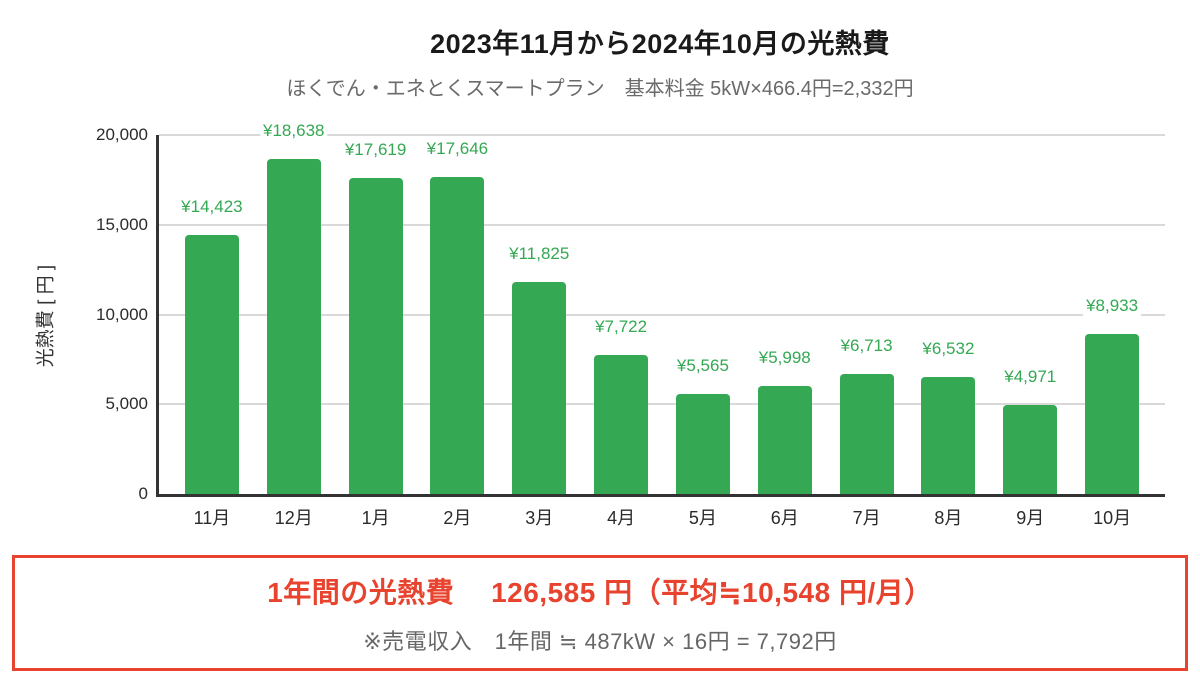 The height and width of the screenshot is (685, 1200). Describe the element at coordinates (143, 493) in the screenshot. I see `y-tick-label: 0` at that location.